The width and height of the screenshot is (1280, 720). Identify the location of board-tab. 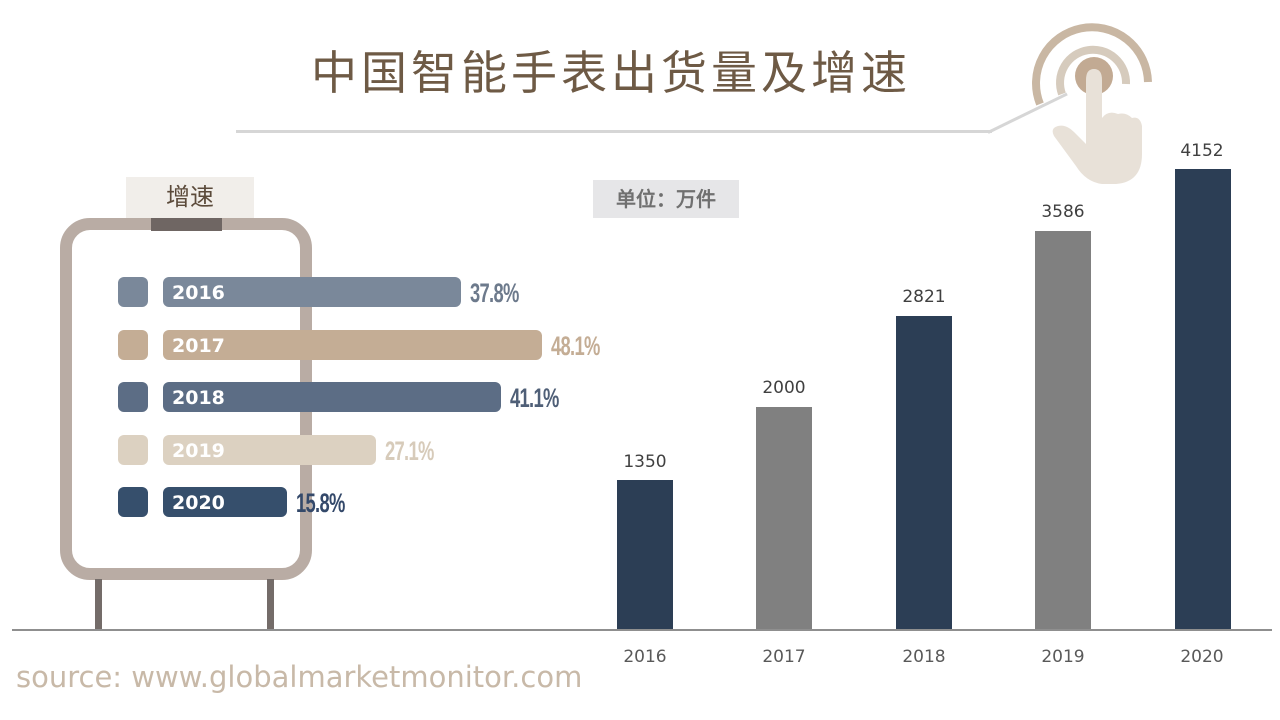
(186, 224).